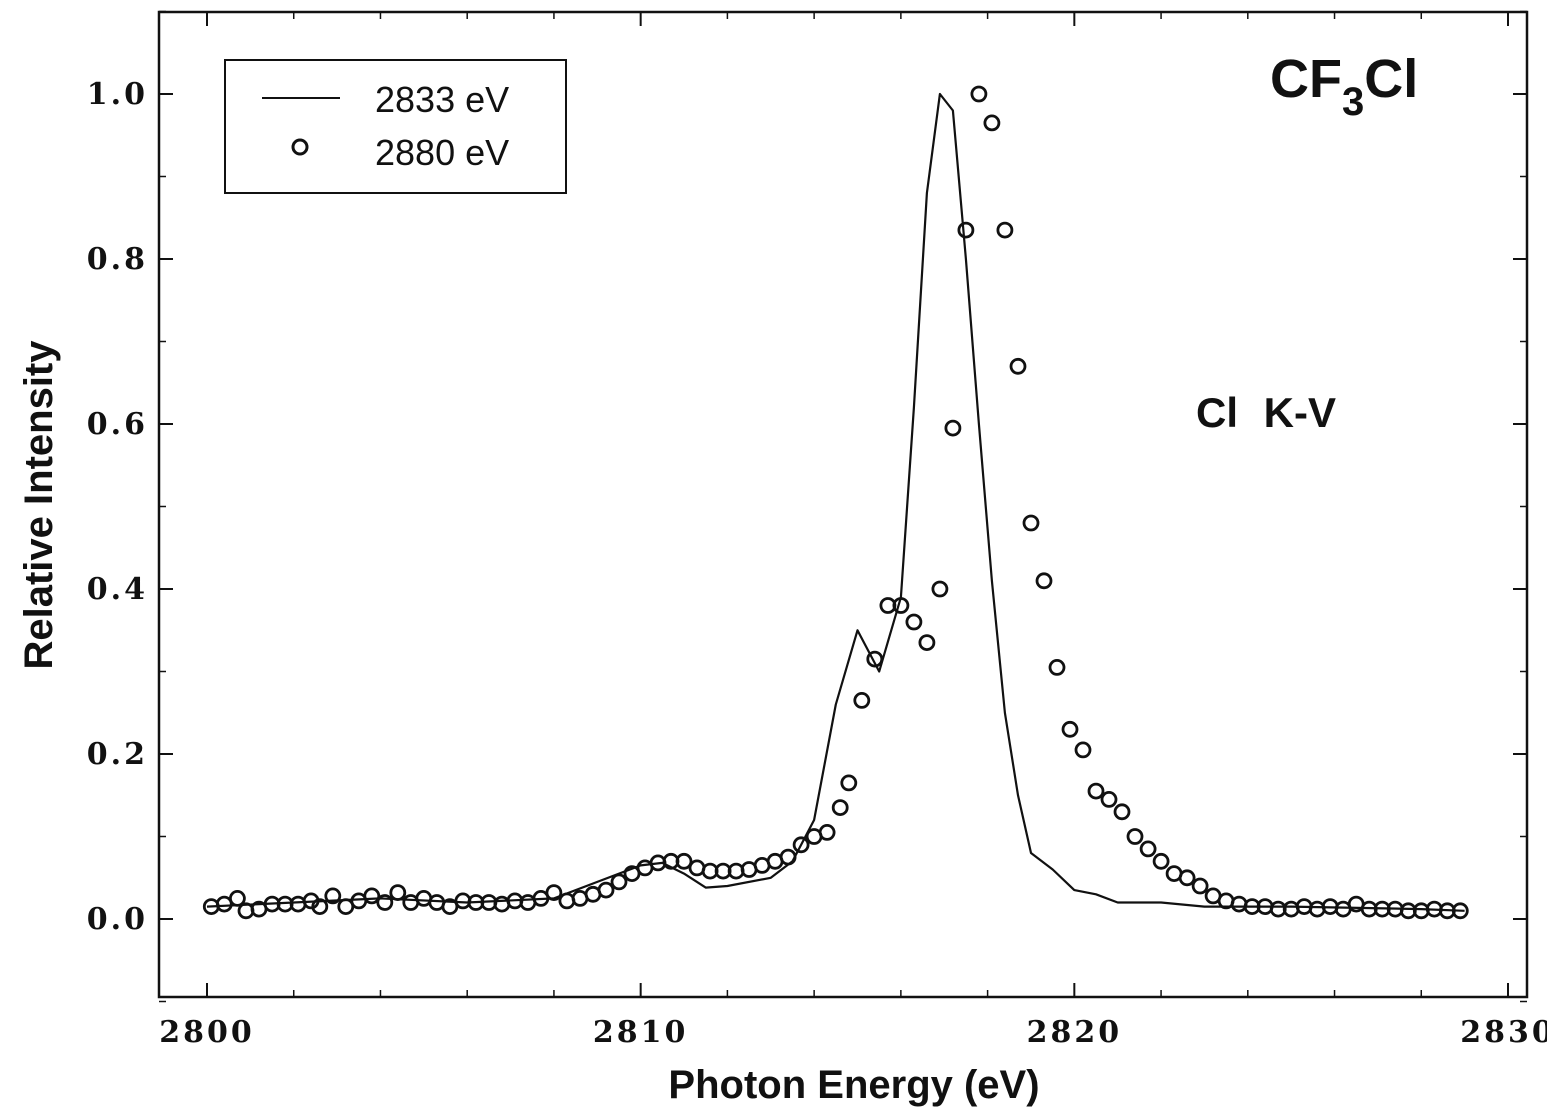  I want to click on y-tick-label: 0.4, so click(117, 589).